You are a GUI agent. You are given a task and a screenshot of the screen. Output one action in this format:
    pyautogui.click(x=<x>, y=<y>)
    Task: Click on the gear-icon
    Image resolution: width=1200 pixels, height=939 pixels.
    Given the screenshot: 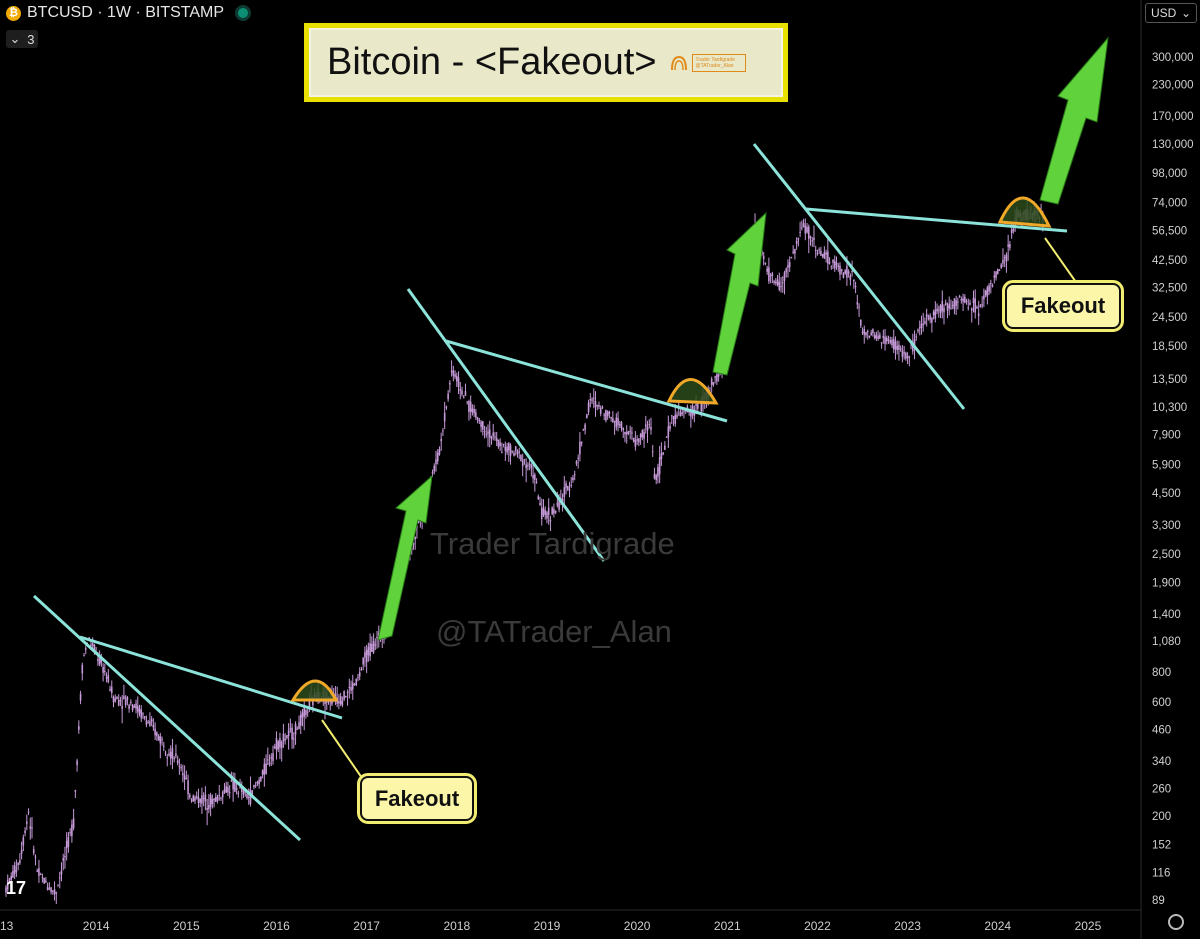 What is the action you would take?
    pyautogui.click(x=1176, y=922)
    